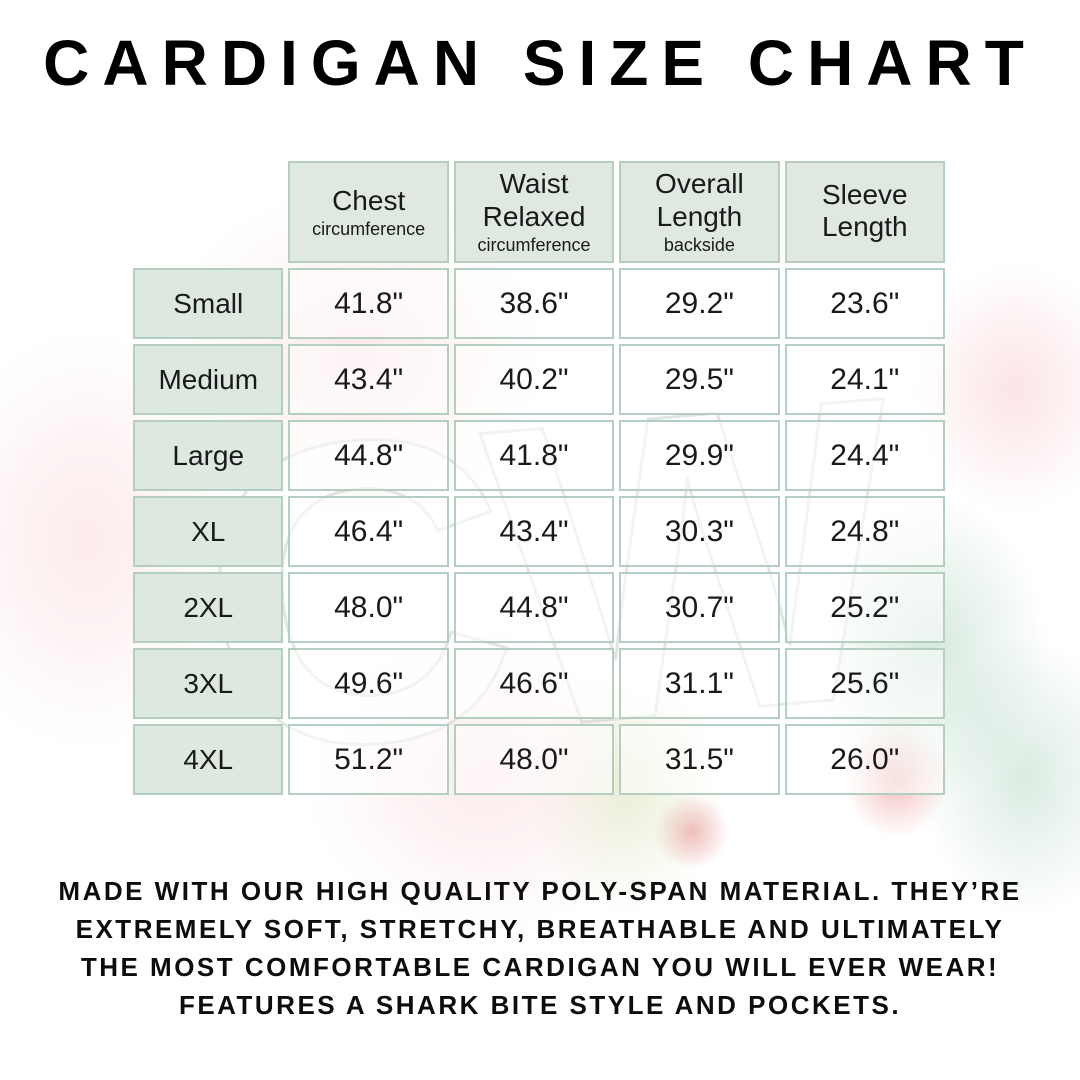 The height and width of the screenshot is (1080, 1080). What do you see at coordinates (534, 759) in the screenshot?
I see `waist-value: 48.0"` at bounding box center [534, 759].